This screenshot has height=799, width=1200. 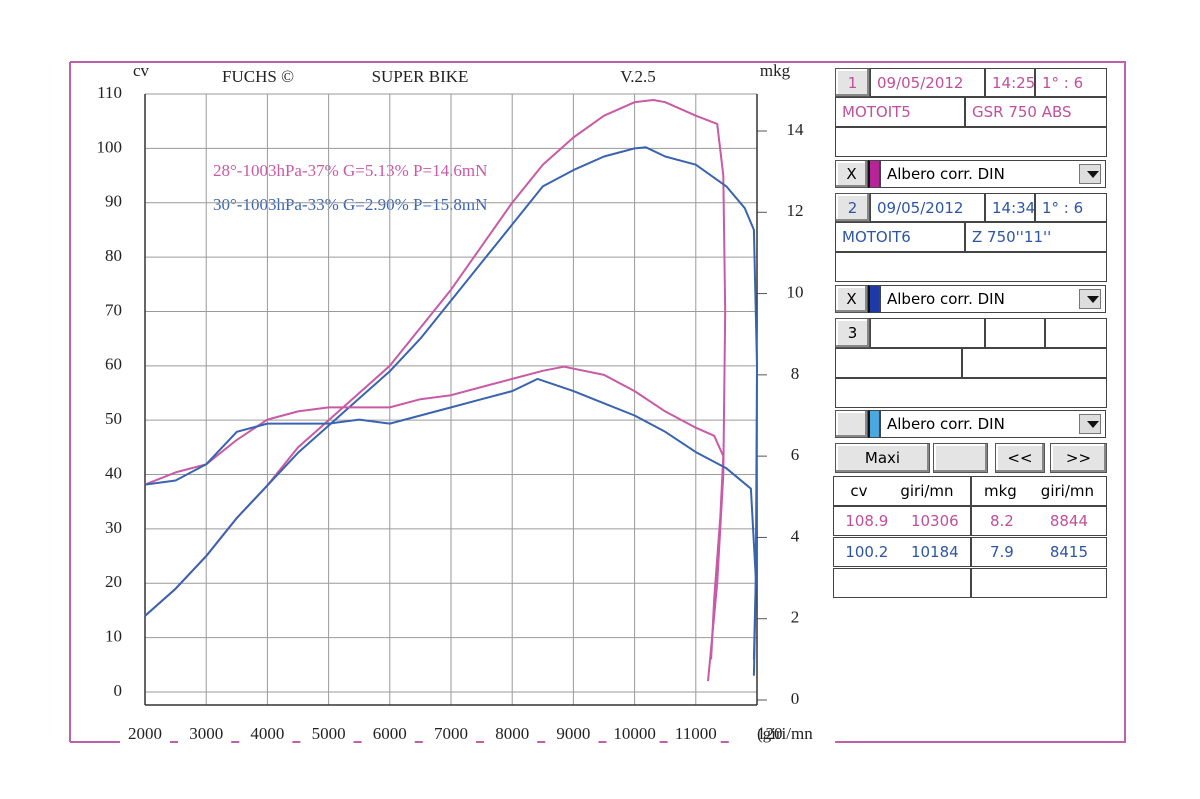 What do you see at coordinates (141, 70) in the screenshot?
I see `y-axis-label: cv` at bounding box center [141, 70].